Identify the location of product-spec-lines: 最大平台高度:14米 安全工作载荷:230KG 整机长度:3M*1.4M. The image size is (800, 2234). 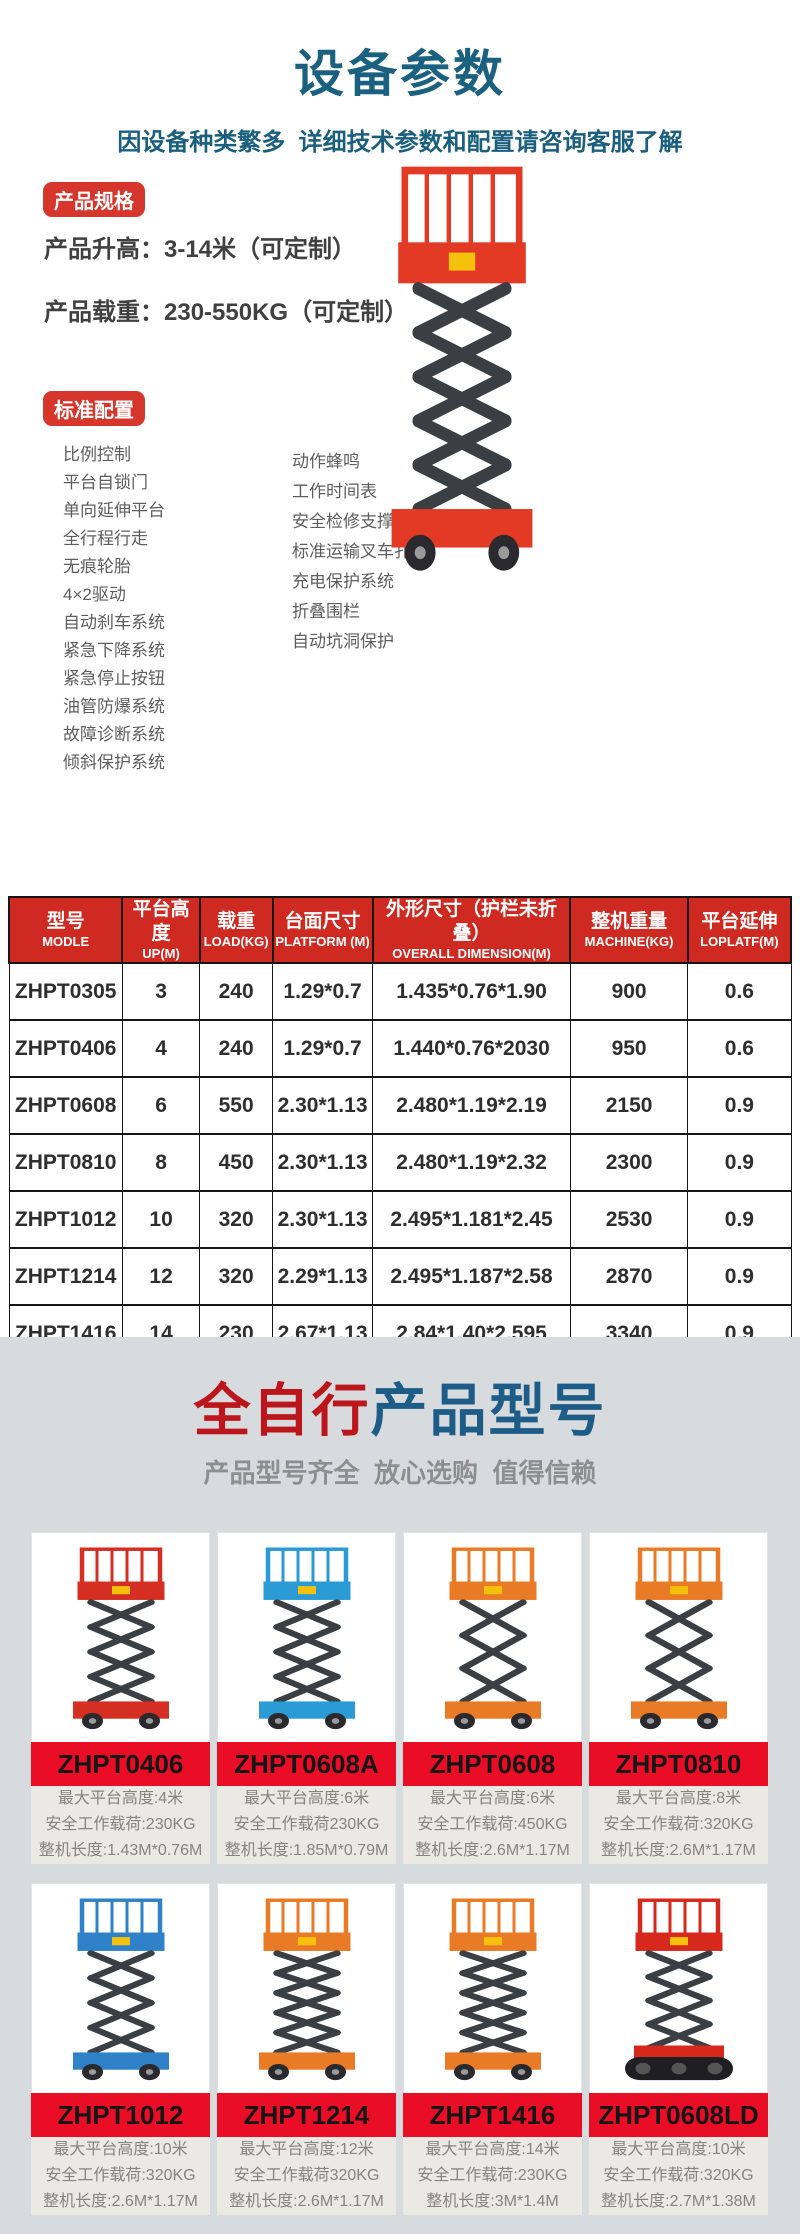
(492, 2176).